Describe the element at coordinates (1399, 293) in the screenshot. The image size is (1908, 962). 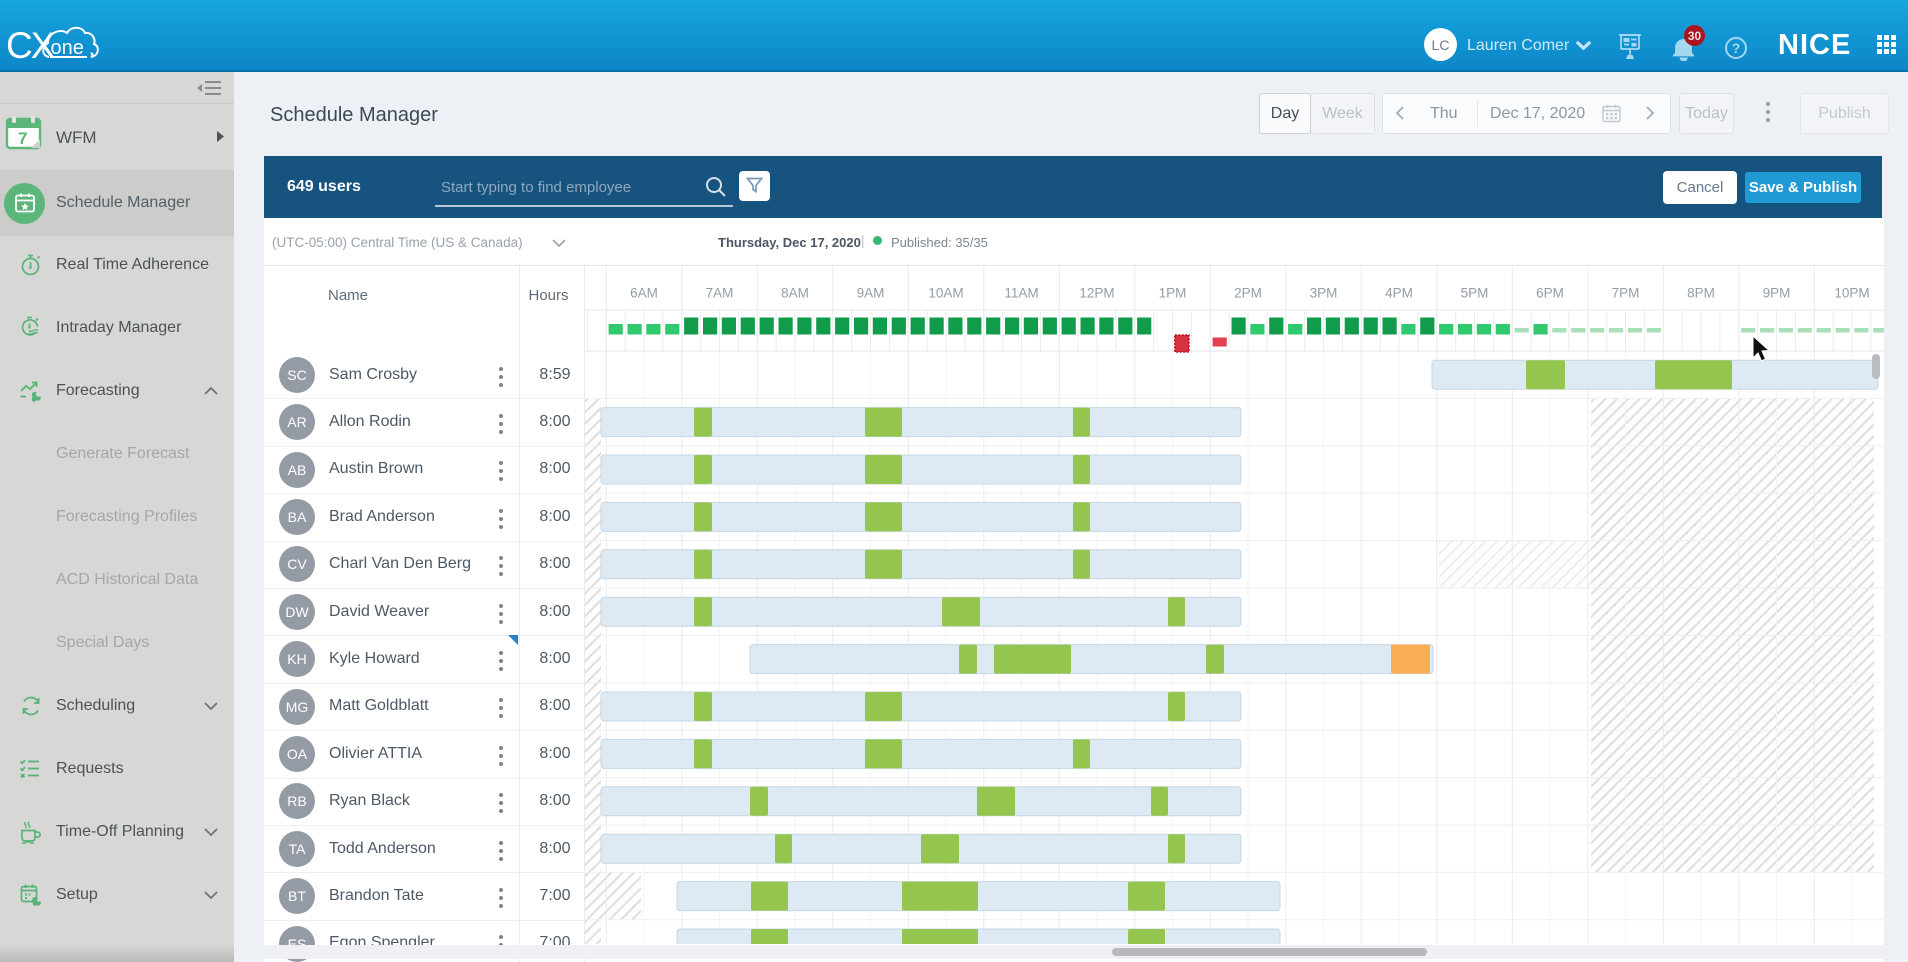
I see `svg-text: 4PM` at that location.